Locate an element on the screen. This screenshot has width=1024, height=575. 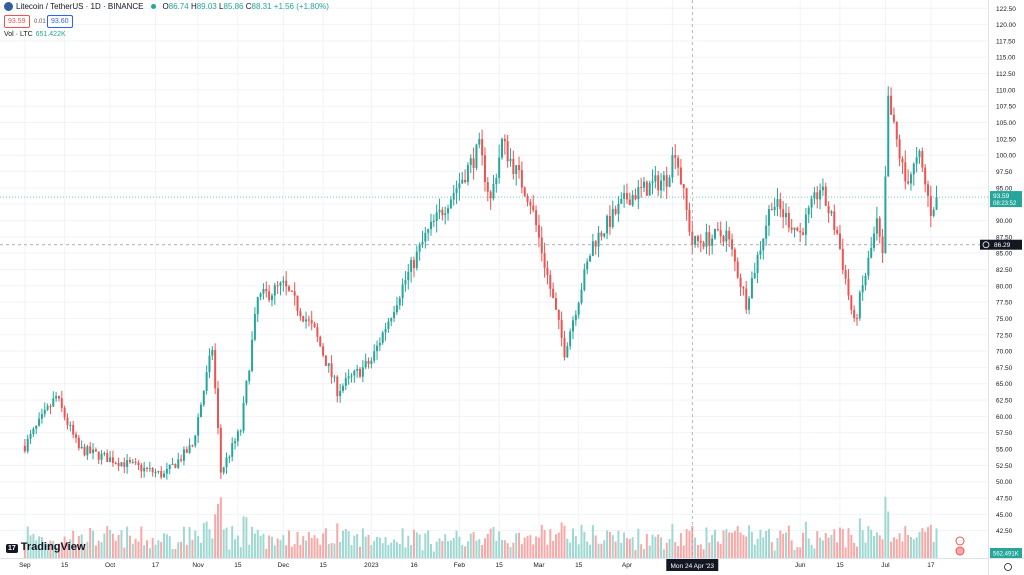
change-value: +1.56 (+1.80%) is located at coordinates (301, 6).